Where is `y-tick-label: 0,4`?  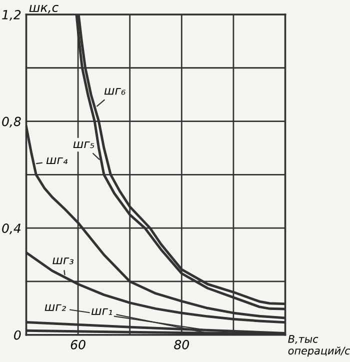
y-tick-label: 0,4 is located at coordinates (11, 229).